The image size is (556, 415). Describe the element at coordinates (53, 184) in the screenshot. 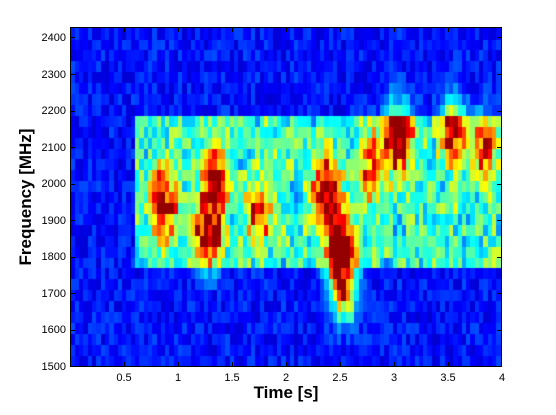

I see `y-tick-label: 2000` at that location.